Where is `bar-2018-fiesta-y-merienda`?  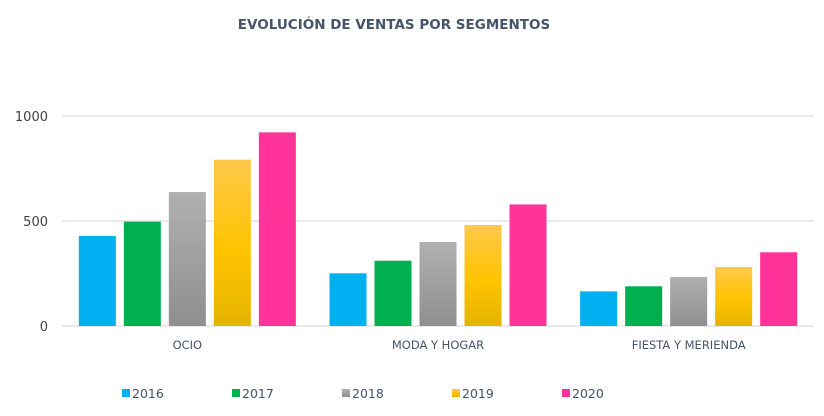
bar-2018-fiesta-y-merienda is located at coordinates (689, 301).